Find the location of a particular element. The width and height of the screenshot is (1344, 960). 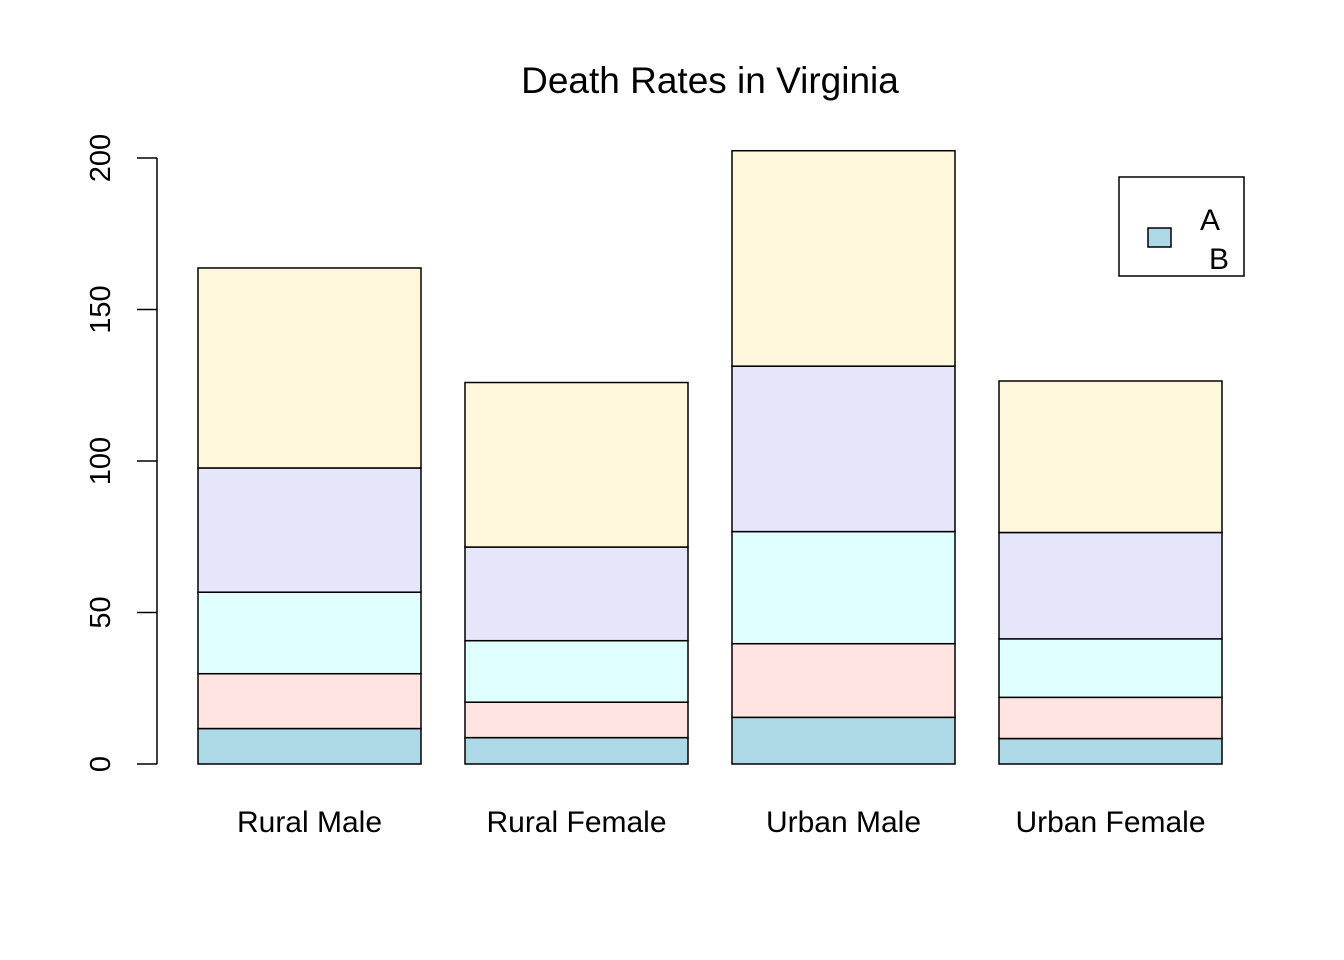

x-tick-label: Rural Male is located at coordinates (309, 822).